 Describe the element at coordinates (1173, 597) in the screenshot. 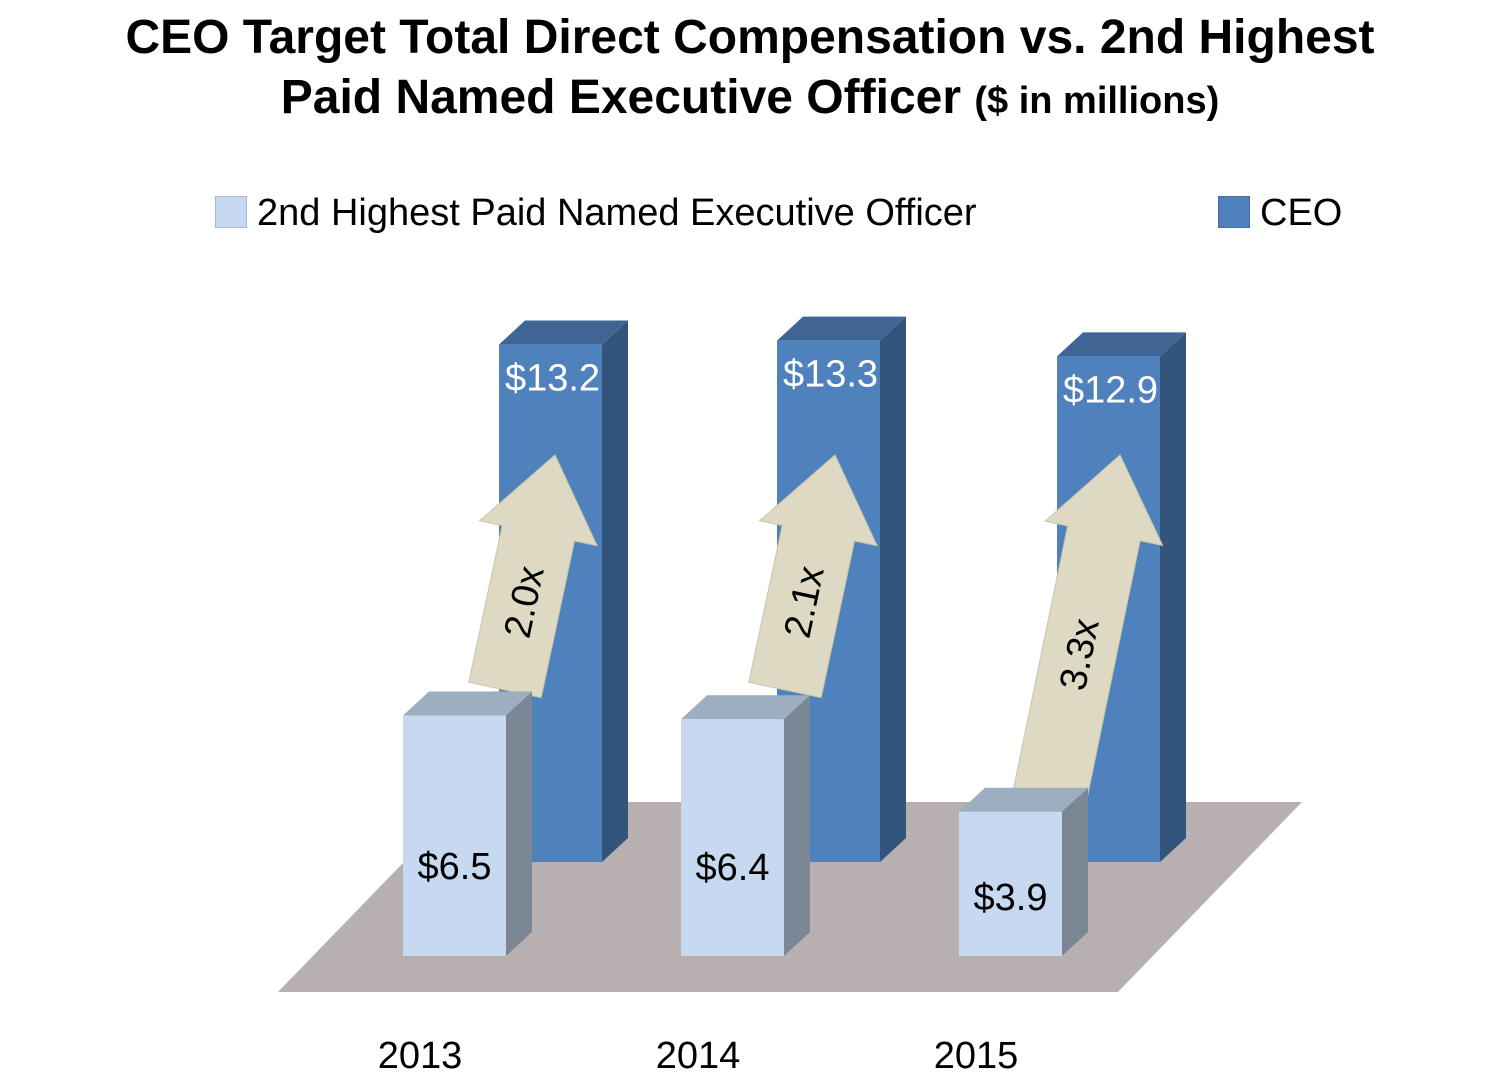

I see `ceo-bar-2015-side` at that location.